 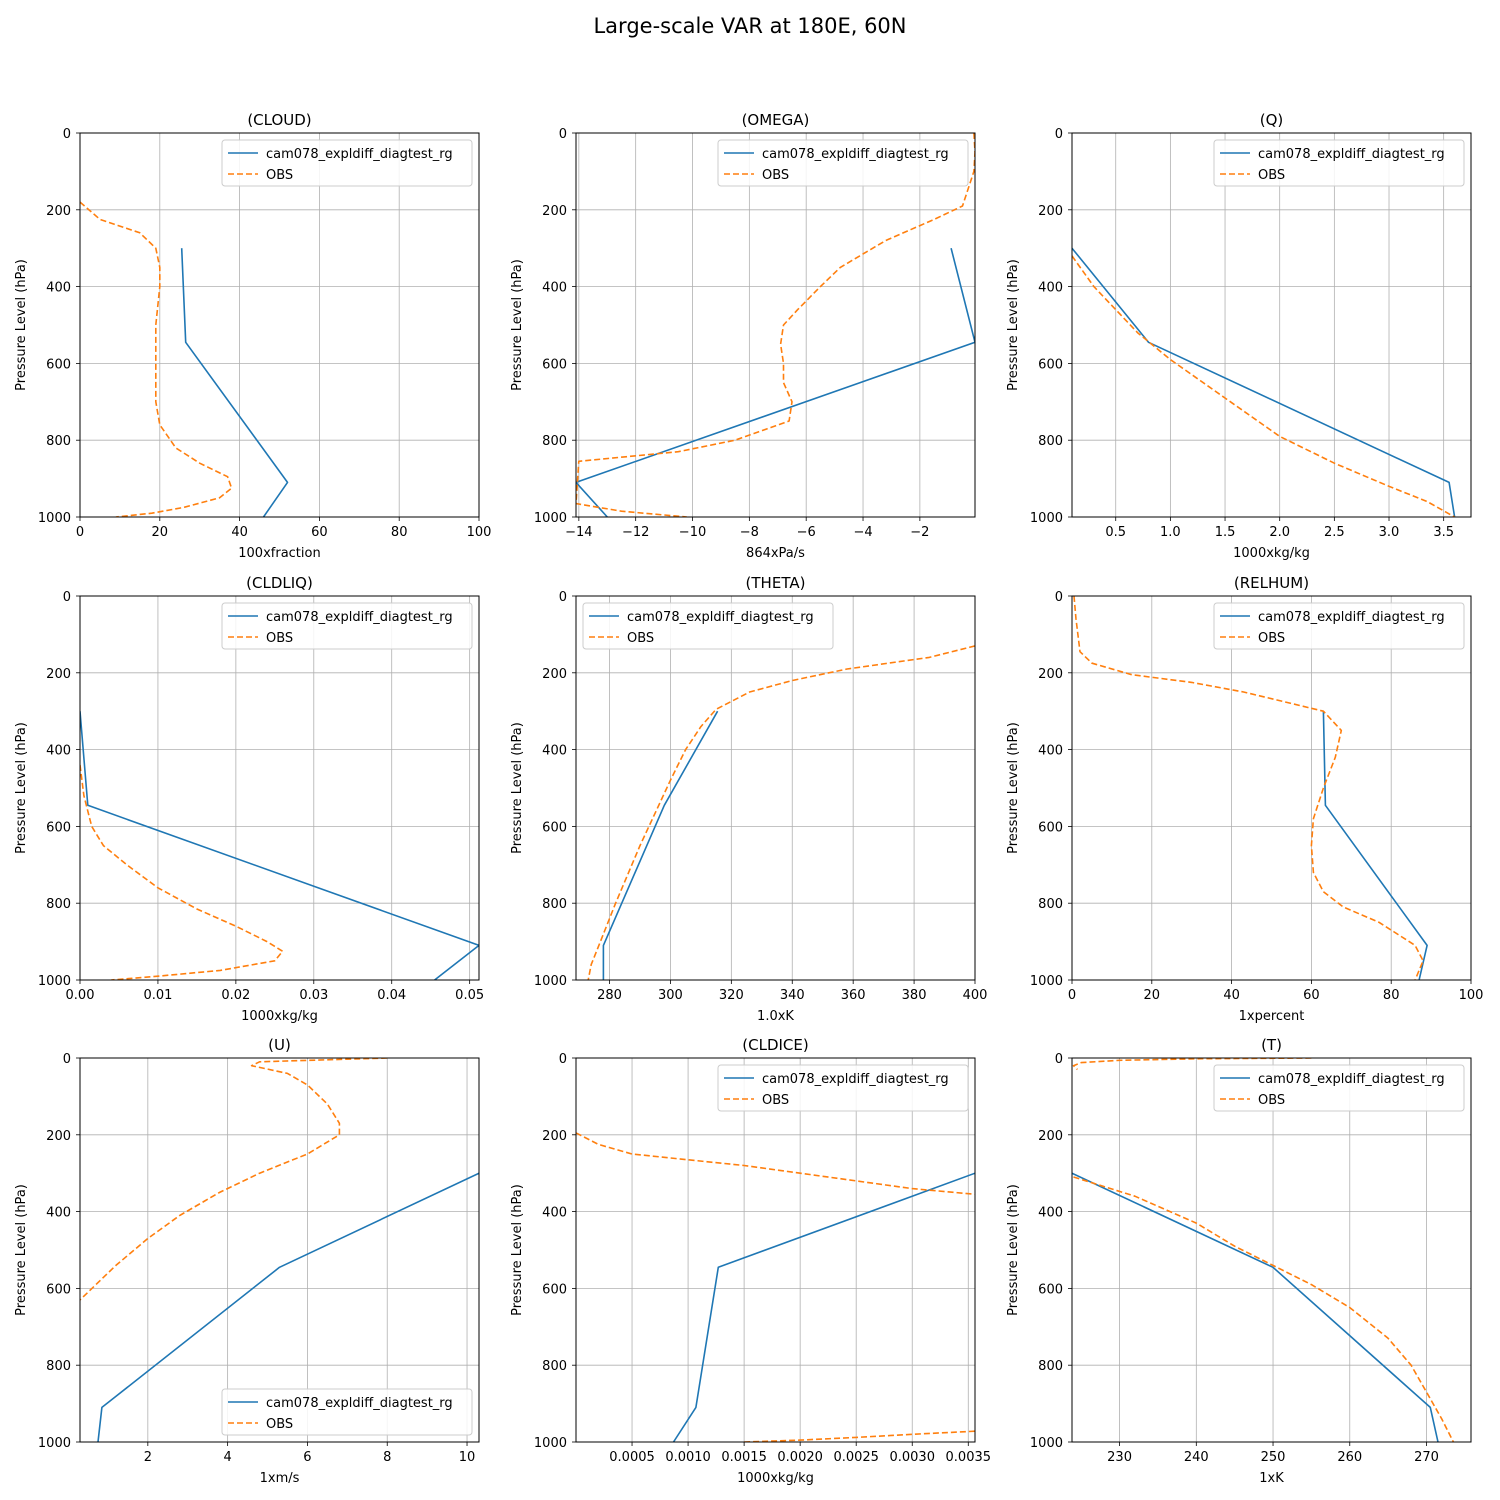 What do you see at coordinates (80, 532) in the screenshot?
I see `x-tick-label: 0` at bounding box center [80, 532].